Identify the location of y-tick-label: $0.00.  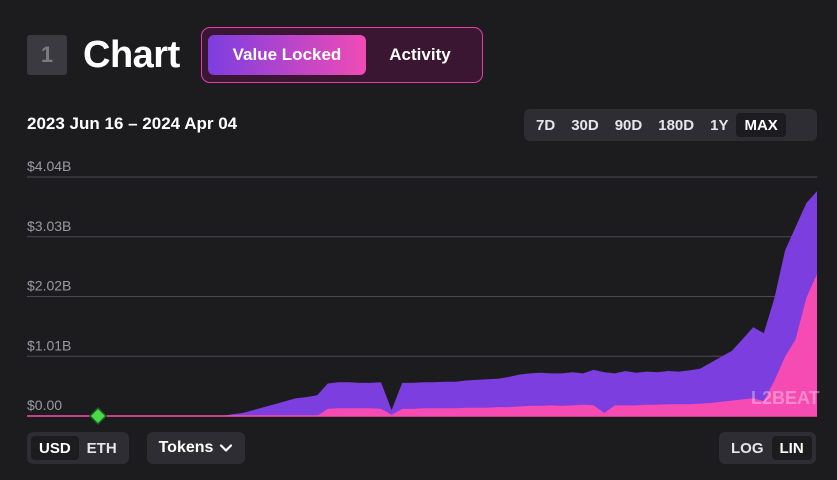
(44, 405).